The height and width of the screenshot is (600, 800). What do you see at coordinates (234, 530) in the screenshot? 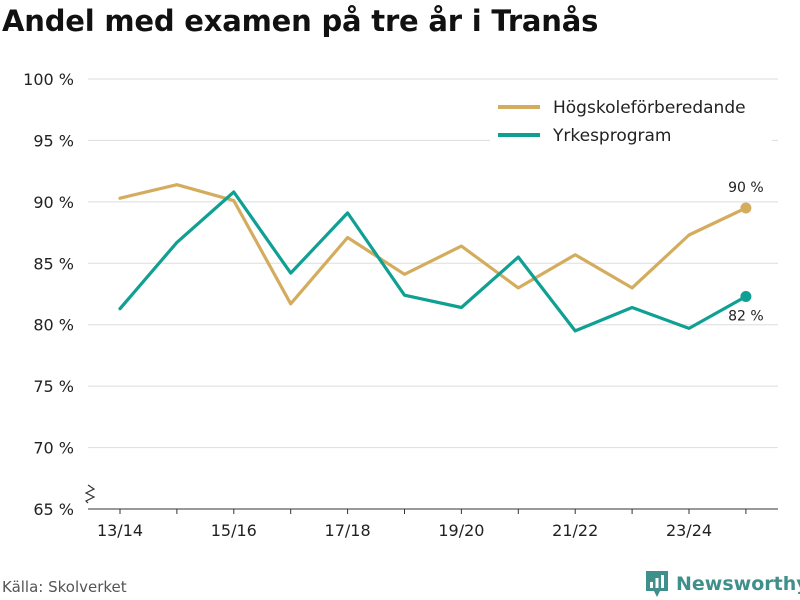
I see `x-tick-label: 15/16` at bounding box center [234, 530].